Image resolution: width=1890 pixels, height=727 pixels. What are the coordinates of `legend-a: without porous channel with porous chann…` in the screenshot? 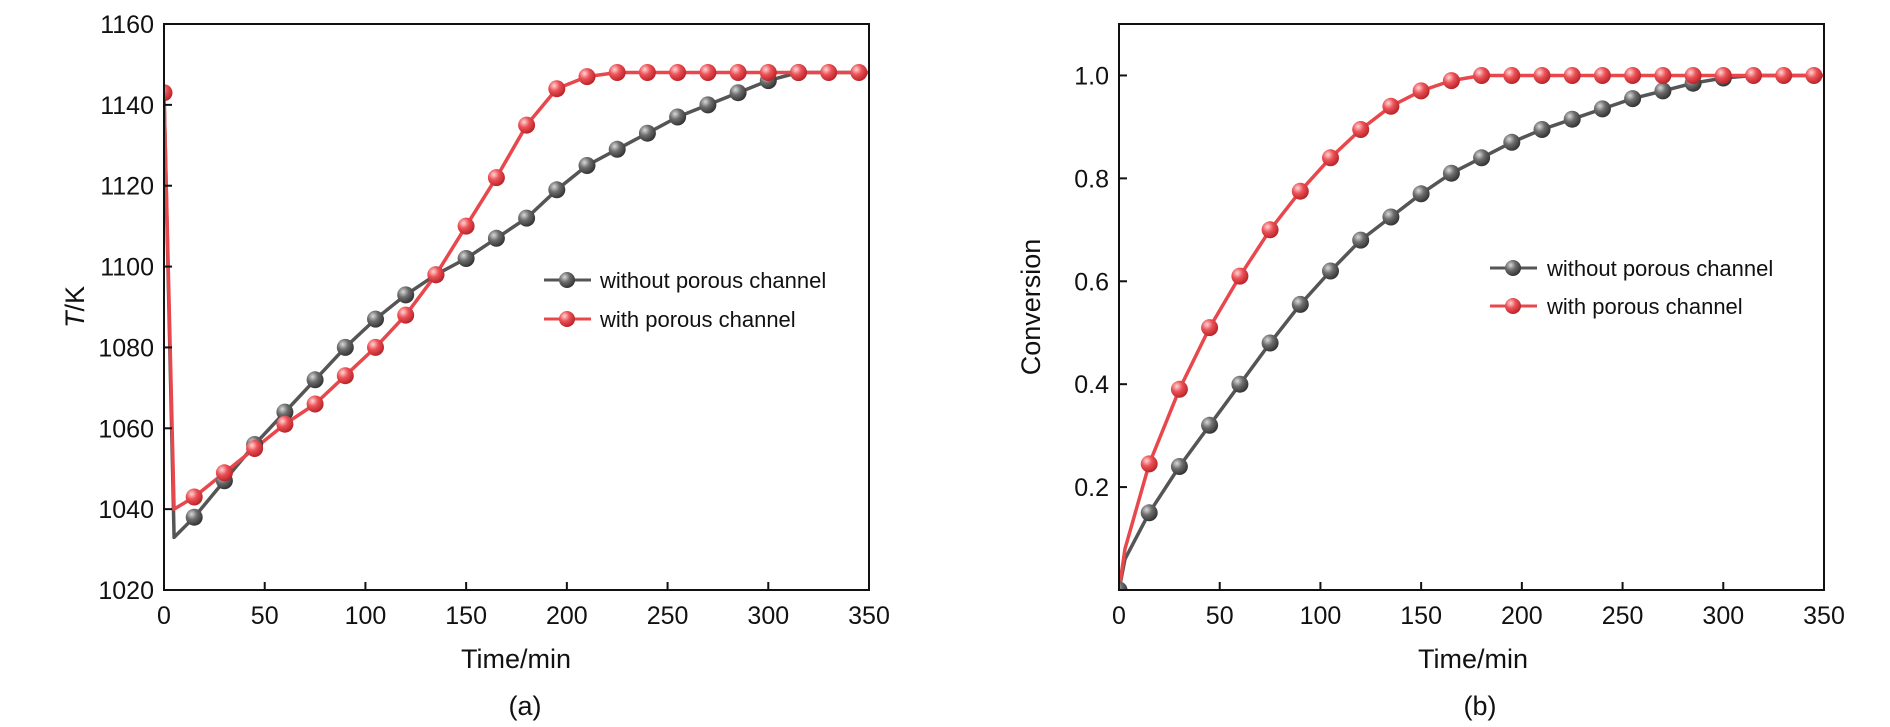 It's located at (685, 300).